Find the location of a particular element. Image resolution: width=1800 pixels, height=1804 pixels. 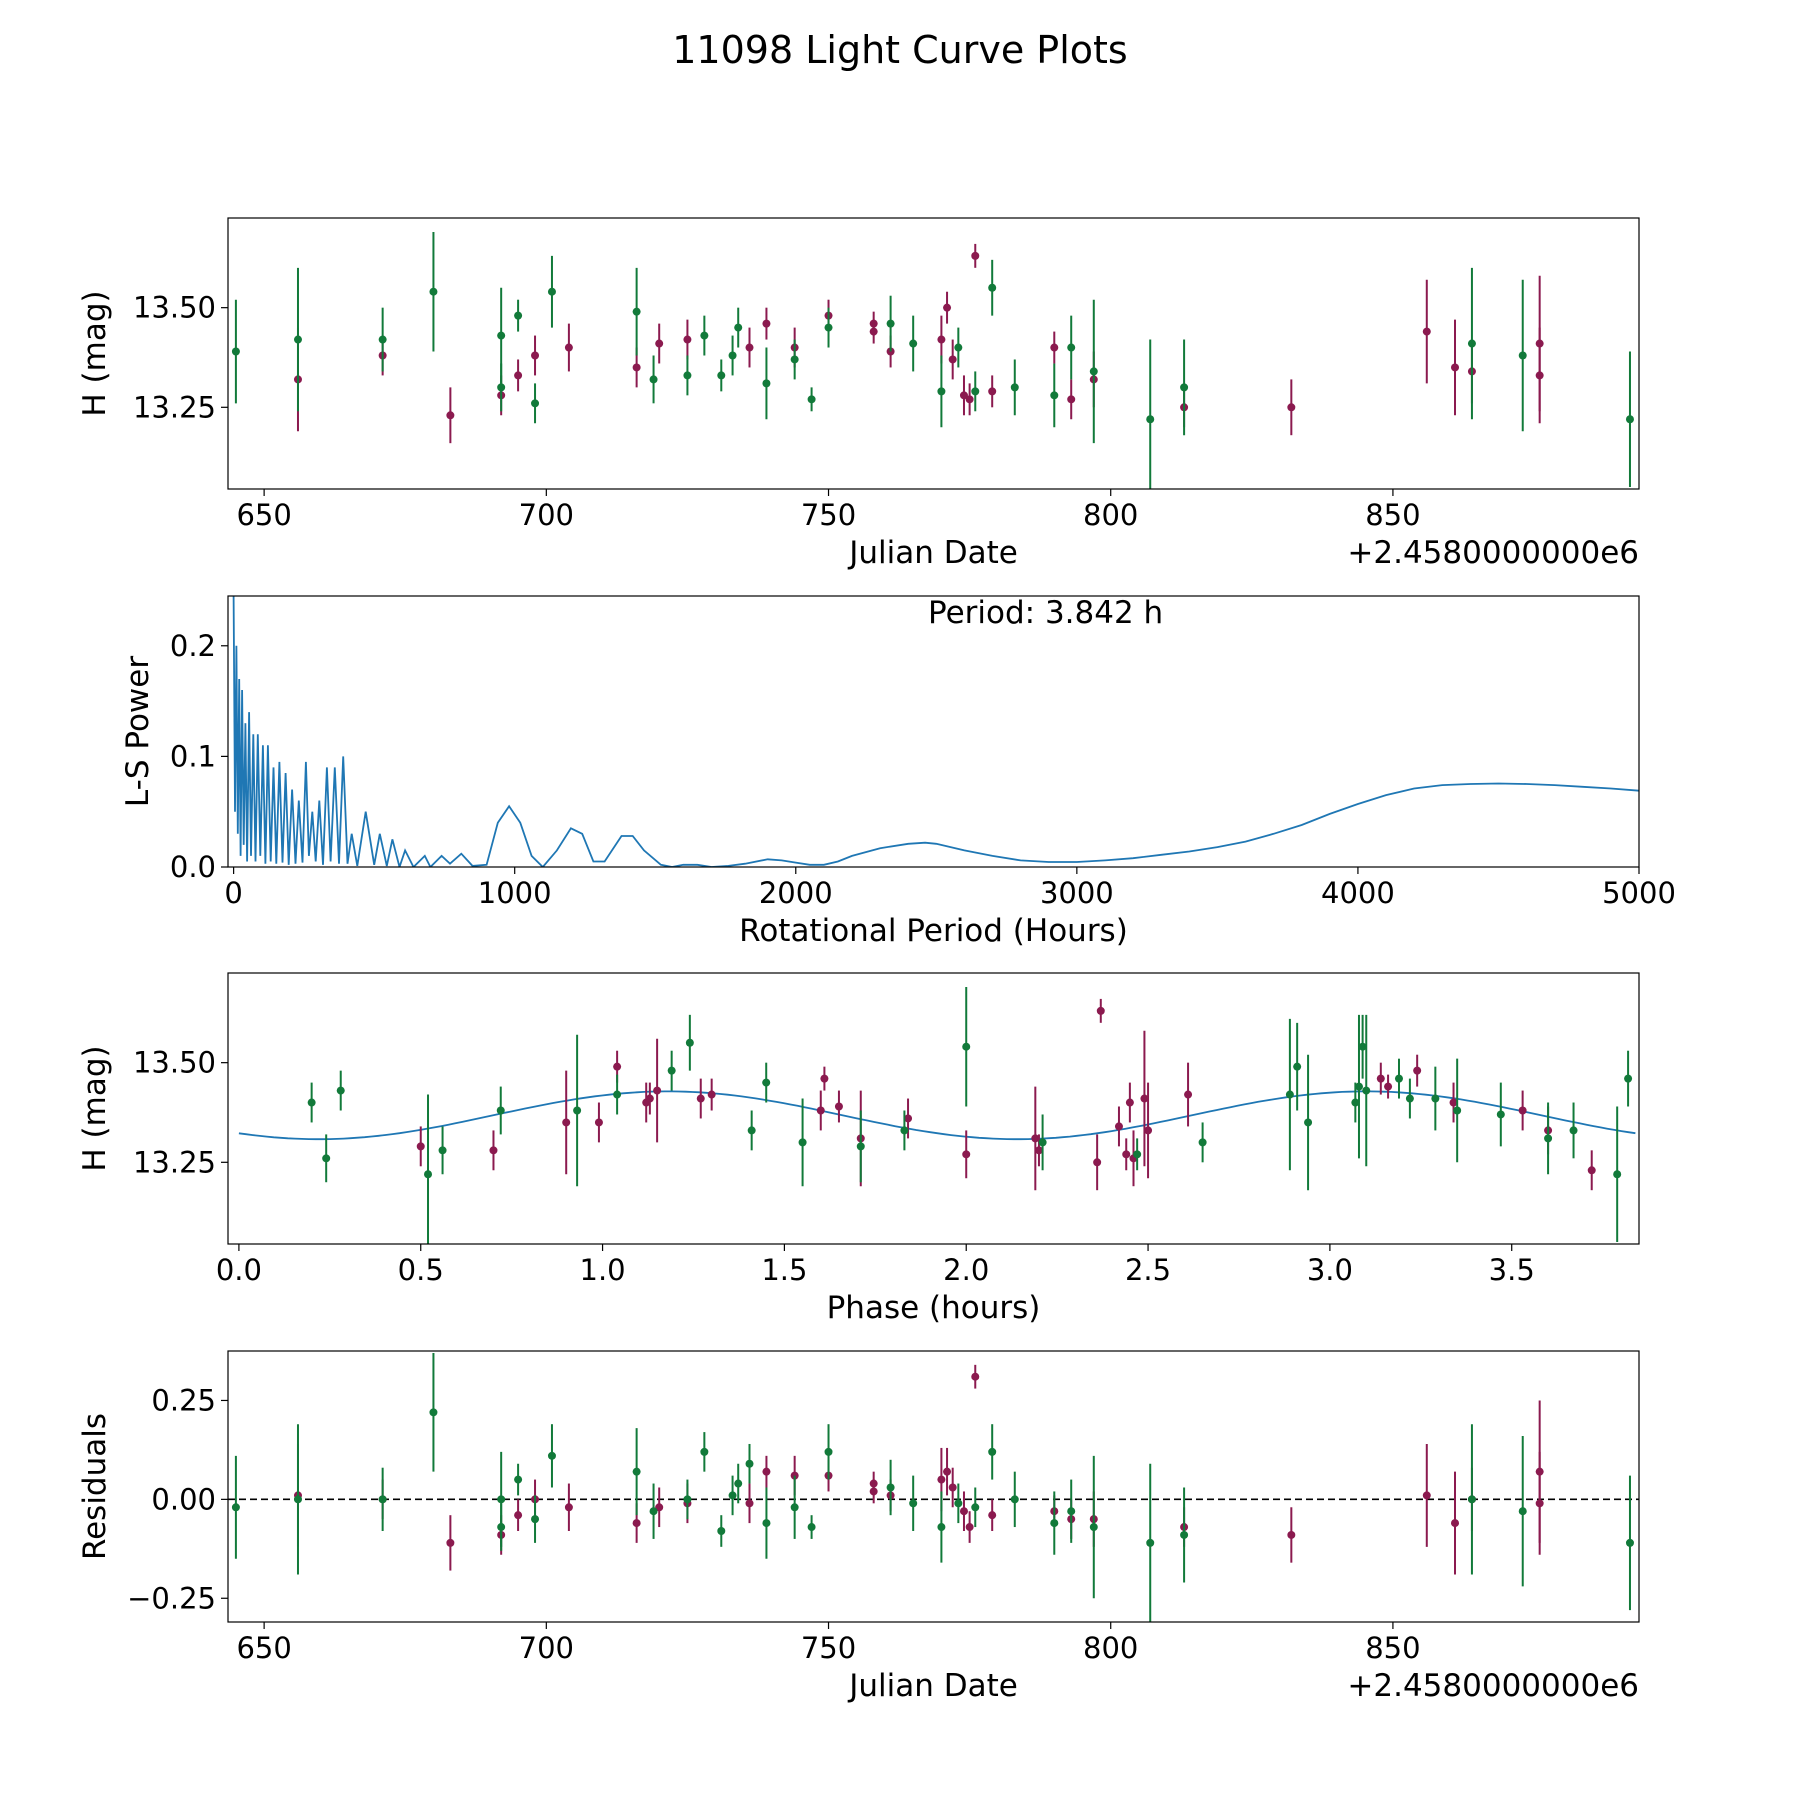

x-tick-label: 2.5 is located at coordinates (1148, 1270).